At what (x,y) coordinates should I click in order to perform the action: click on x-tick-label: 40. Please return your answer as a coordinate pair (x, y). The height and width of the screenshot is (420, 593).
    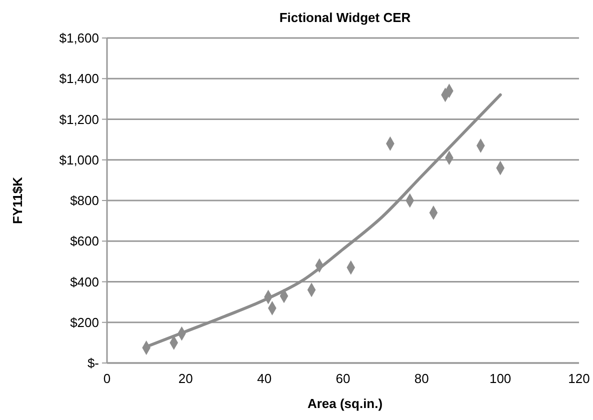
    Looking at the image, I should click on (264, 378).